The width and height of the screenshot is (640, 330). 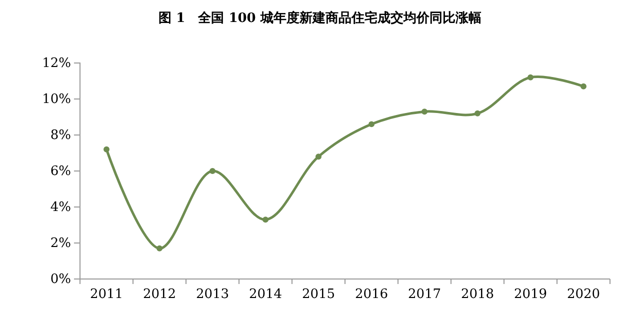 What do you see at coordinates (425, 294) in the screenshot?
I see `x-tick-label: 2017` at bounding box center [425, 294].